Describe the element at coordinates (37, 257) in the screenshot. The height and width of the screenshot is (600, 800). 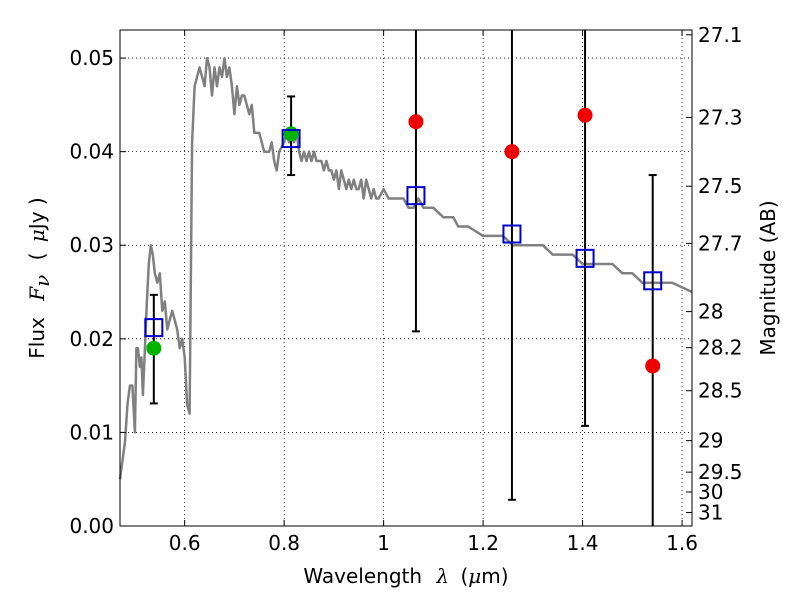
I see `y-axis-label-unit-open: (` at that location.